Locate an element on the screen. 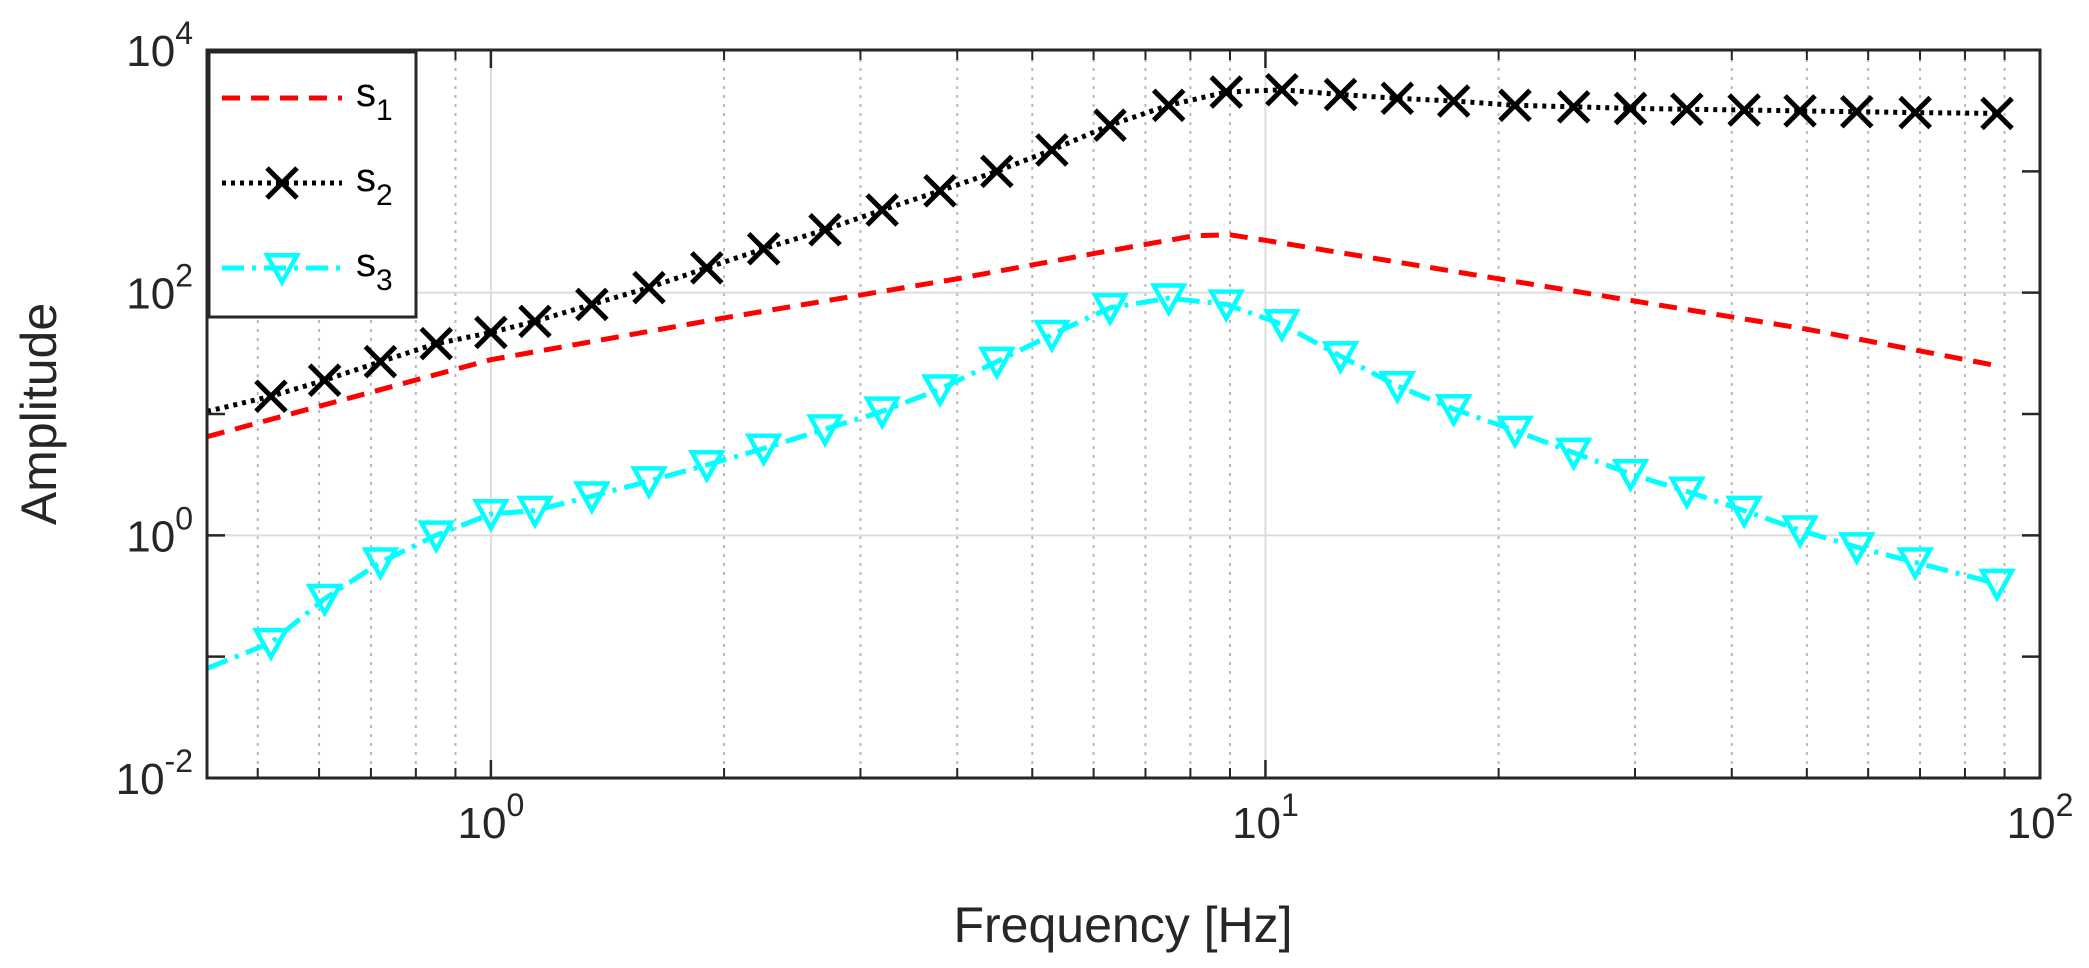  x-tick-label: 10¹ is located at coordinates (1265, 817).